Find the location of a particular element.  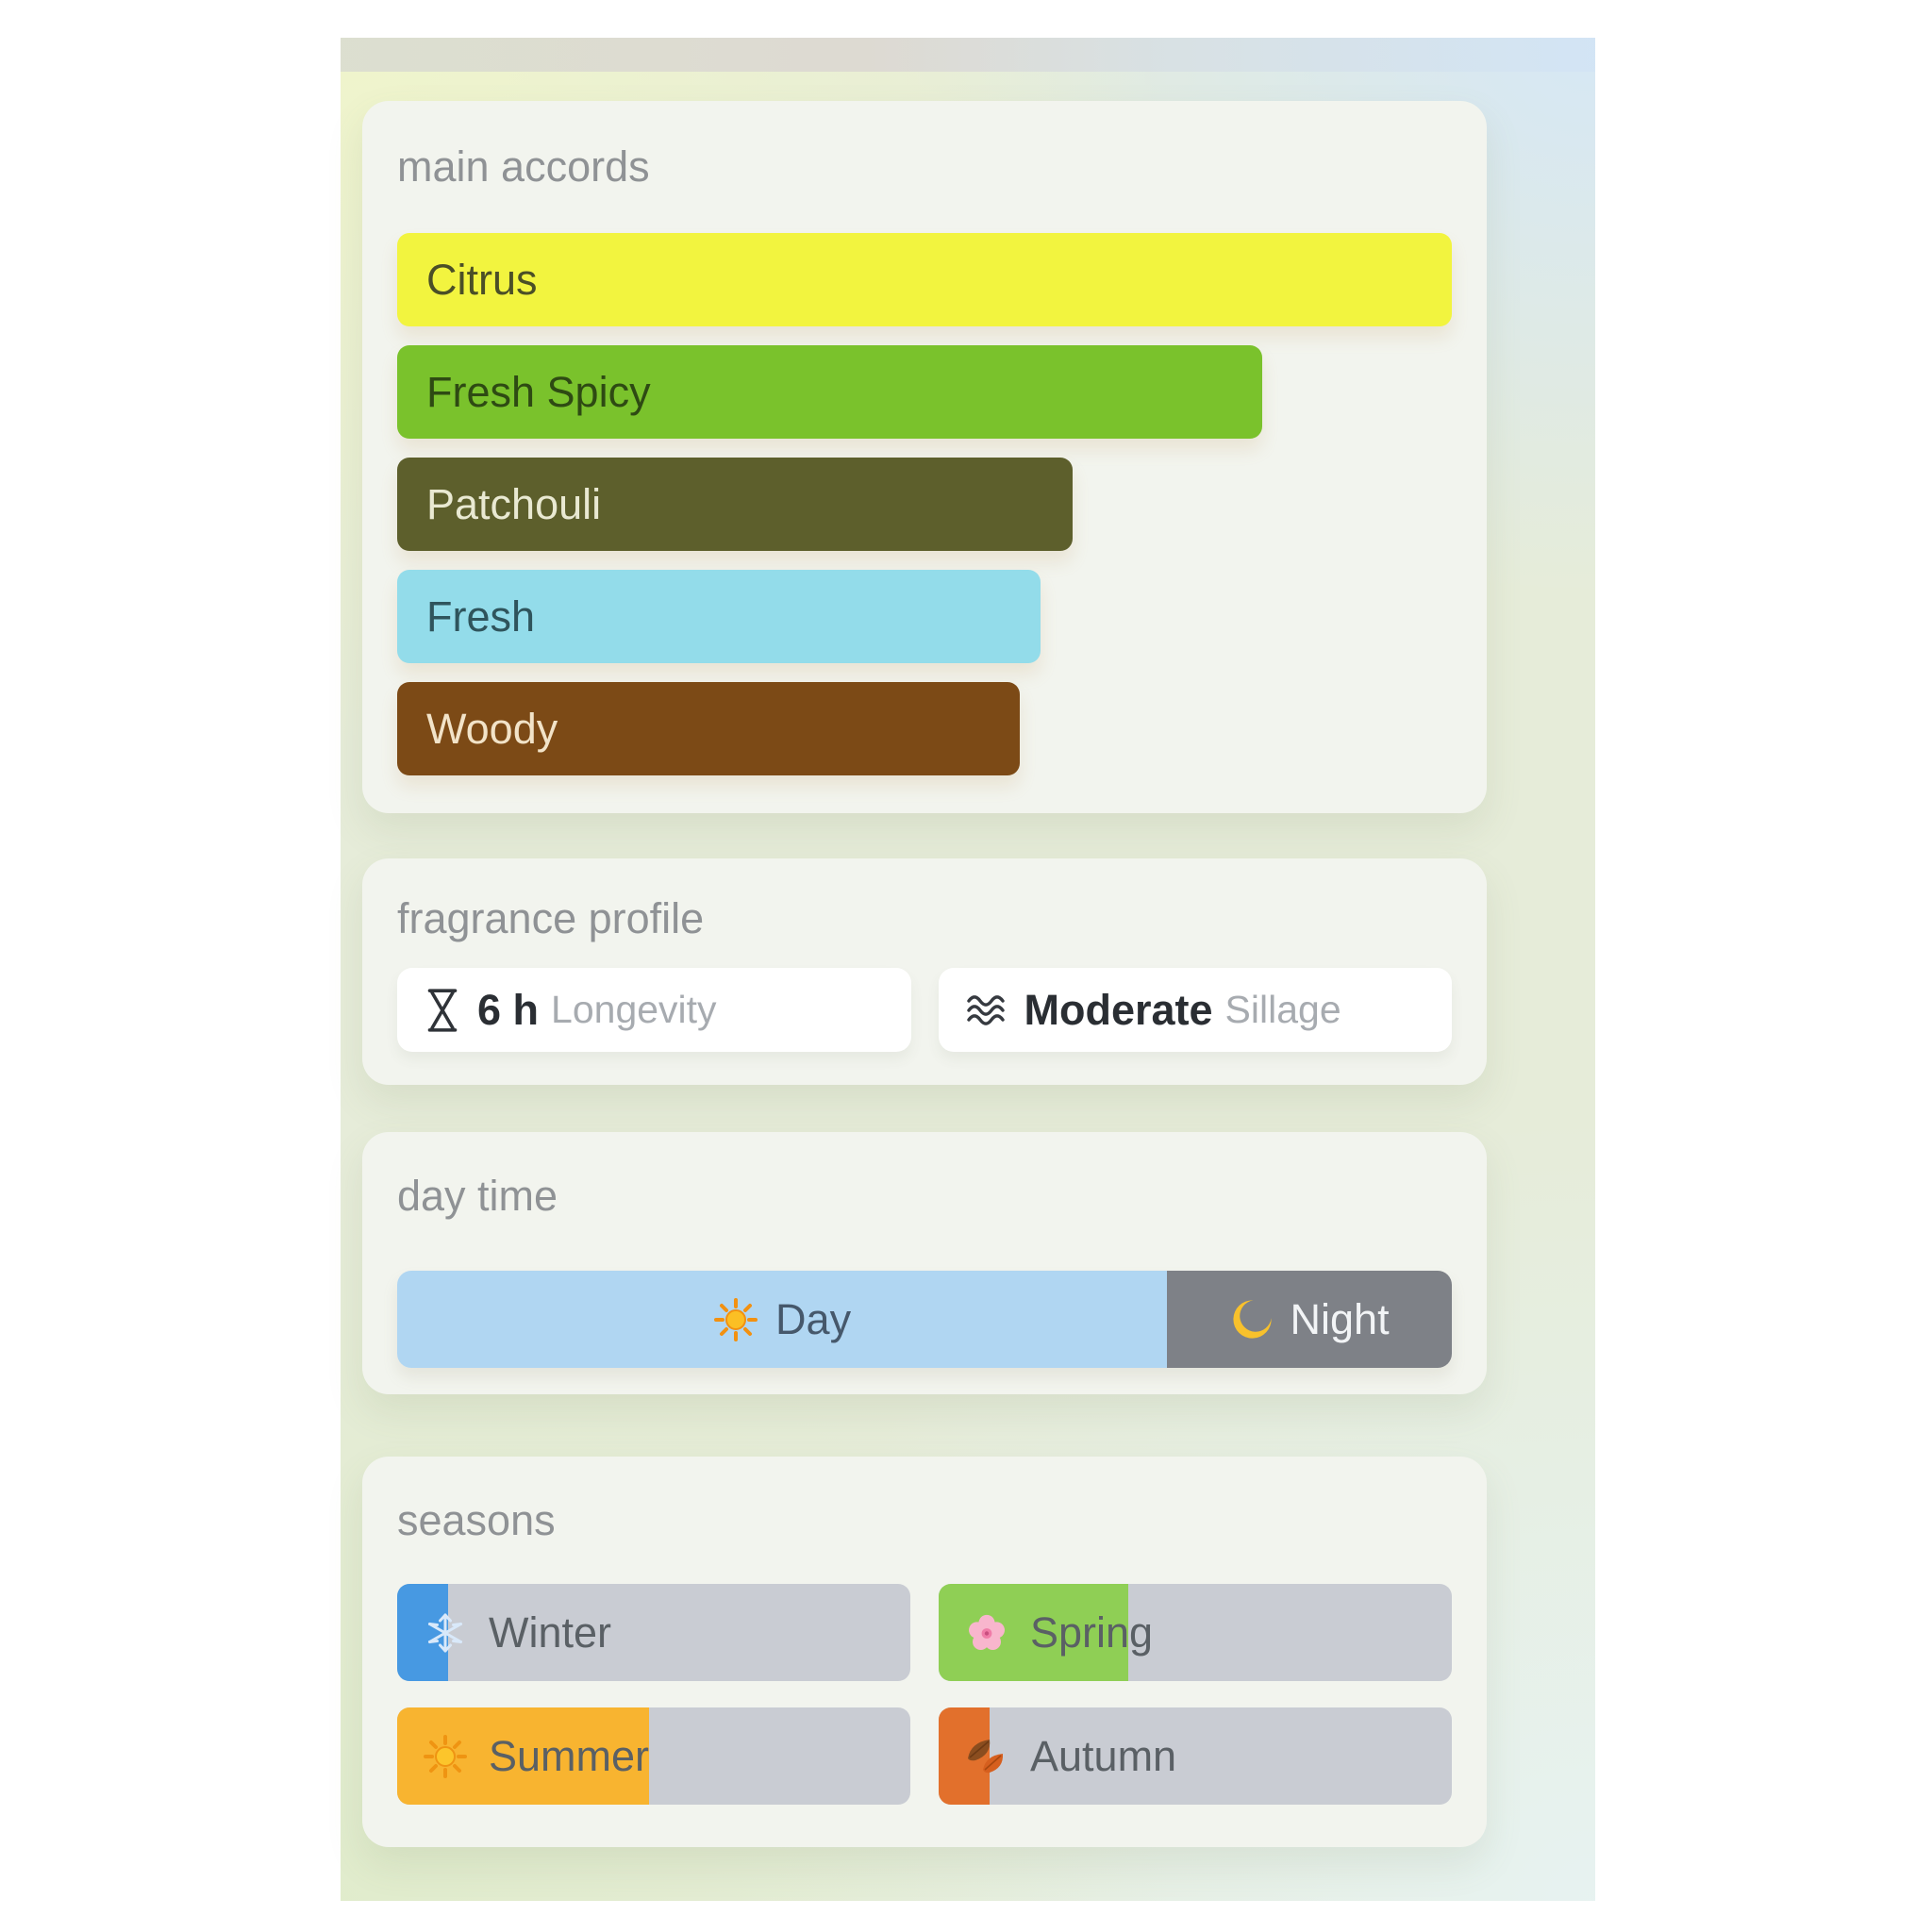

seasons-card: seasons Winter is located at coordinates (925, 1652).